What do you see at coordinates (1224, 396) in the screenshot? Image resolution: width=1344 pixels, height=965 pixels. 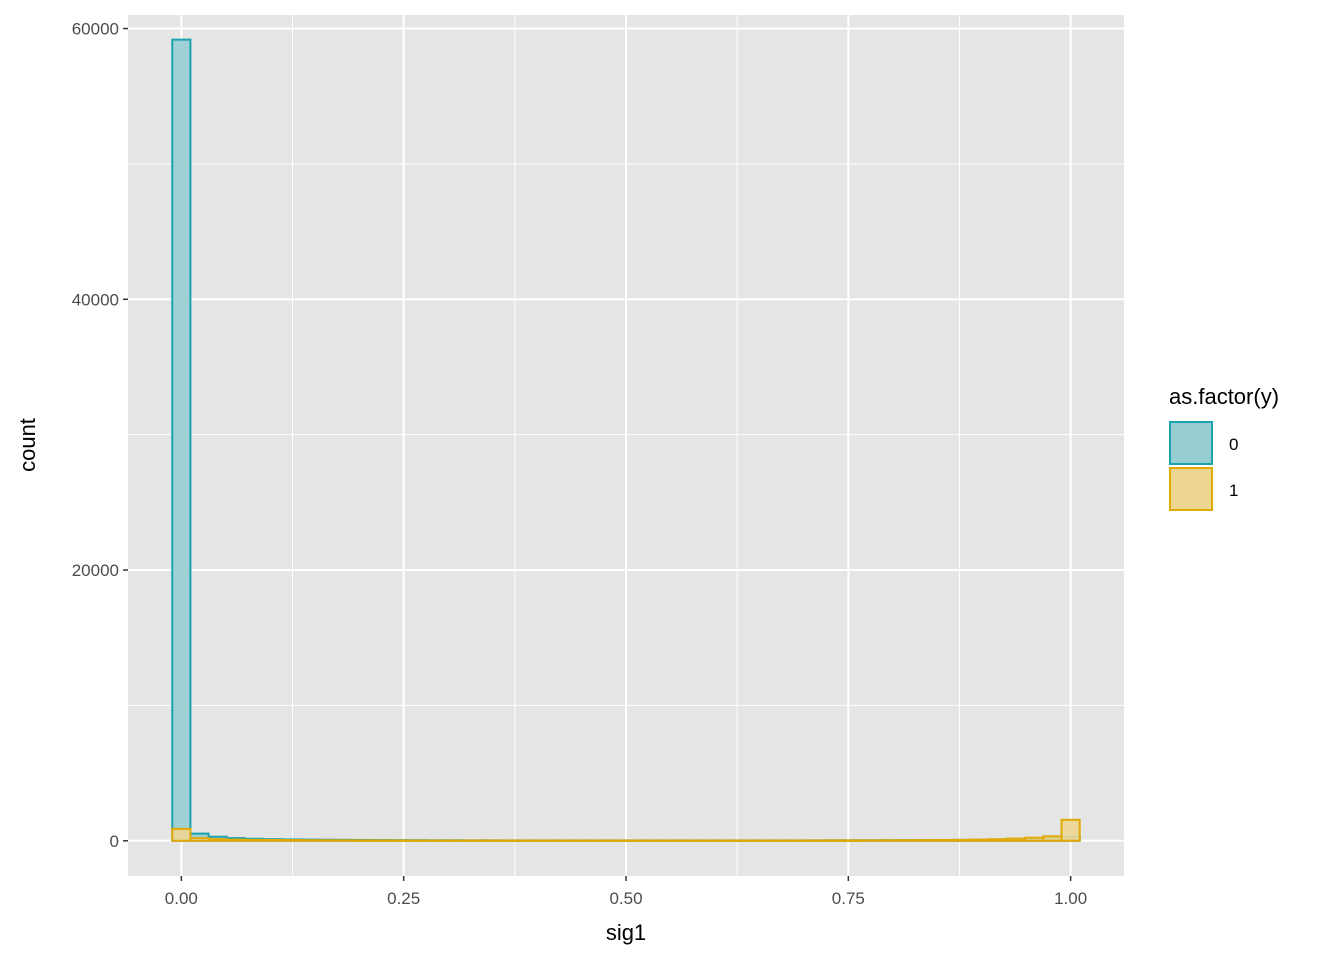 I see `legend-title: as.factor(y)` at bounding box center [1224, 396].